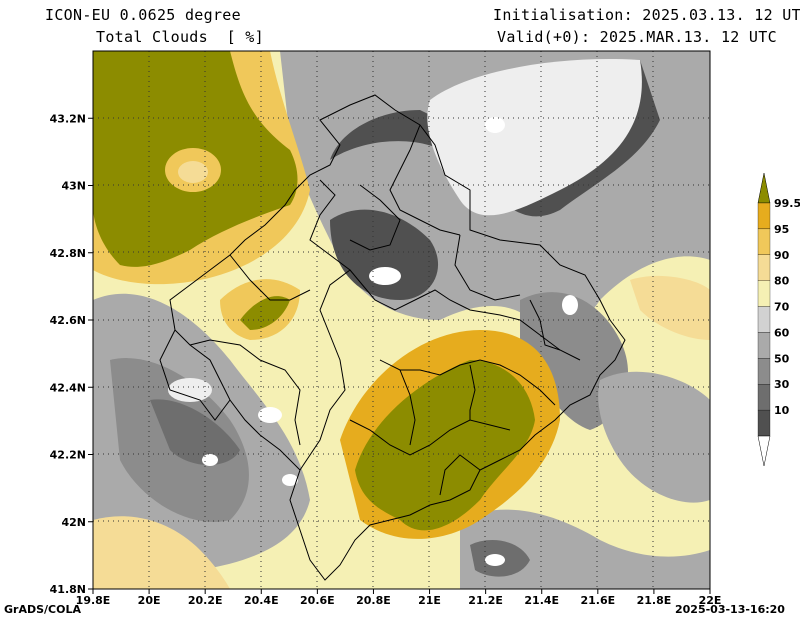 This screenshot has width=800, height=618. Describe the element at coordinates (782, 255) in the screenshot. I see `legend-label: 90` at that location.